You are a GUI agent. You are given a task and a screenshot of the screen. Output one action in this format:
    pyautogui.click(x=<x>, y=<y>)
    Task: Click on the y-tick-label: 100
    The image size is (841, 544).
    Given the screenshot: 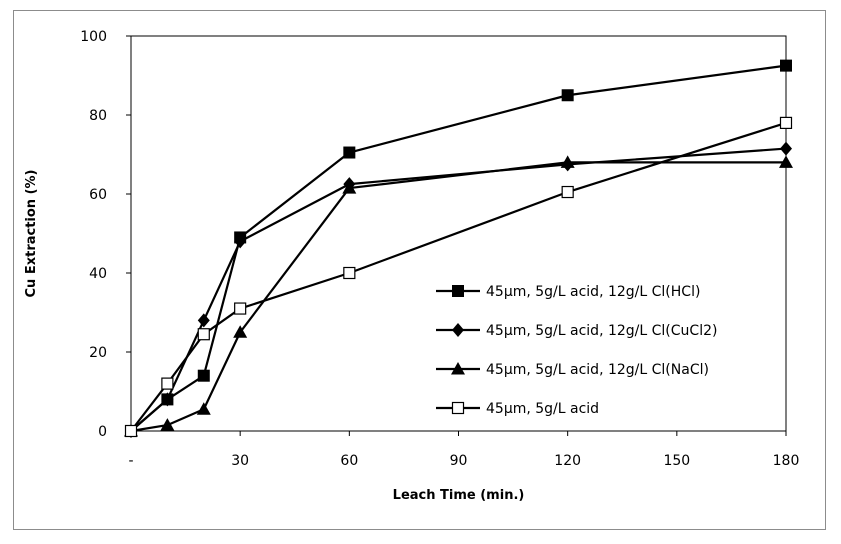 What is the action you would take?
    pyautogui.click(x=93, y=37)
    